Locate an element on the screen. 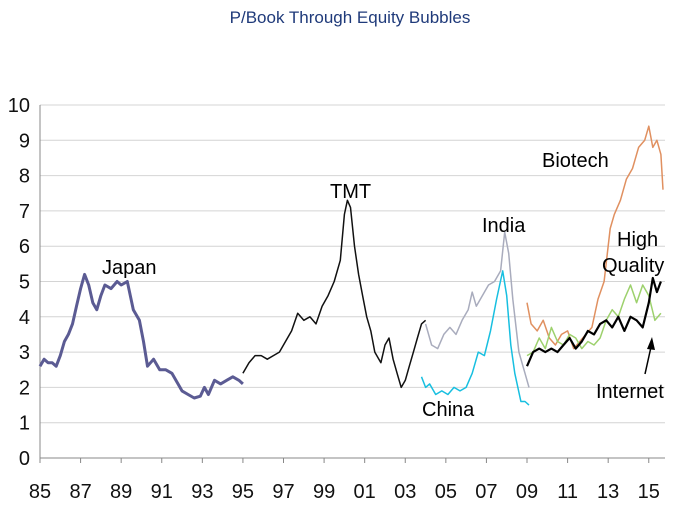 This screenshot has height=507, width=700. x-tick-label: 85 is located at coordinates (40, 492).